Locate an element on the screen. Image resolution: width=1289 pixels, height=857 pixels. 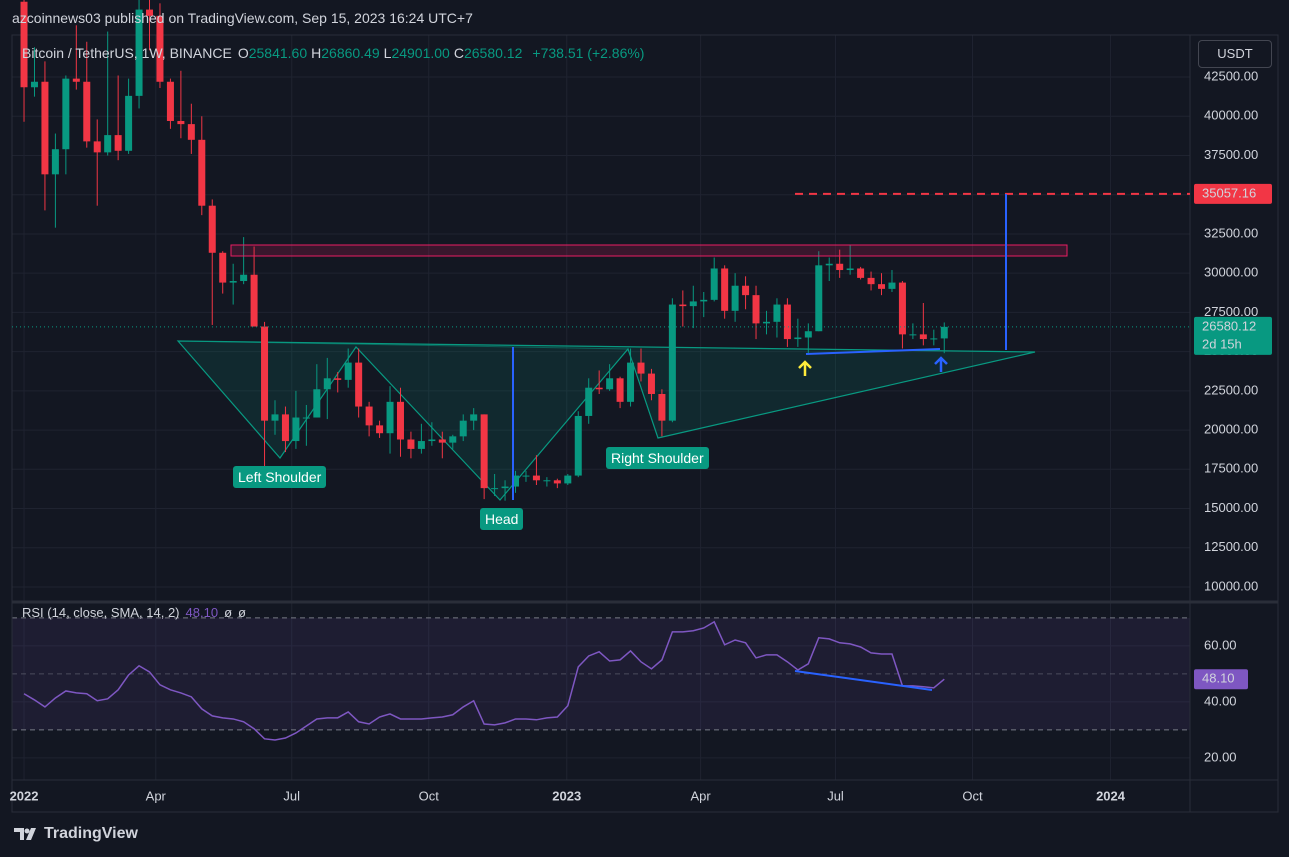
y-tick-label: 40.00 is located at coordinates (1220, 700).